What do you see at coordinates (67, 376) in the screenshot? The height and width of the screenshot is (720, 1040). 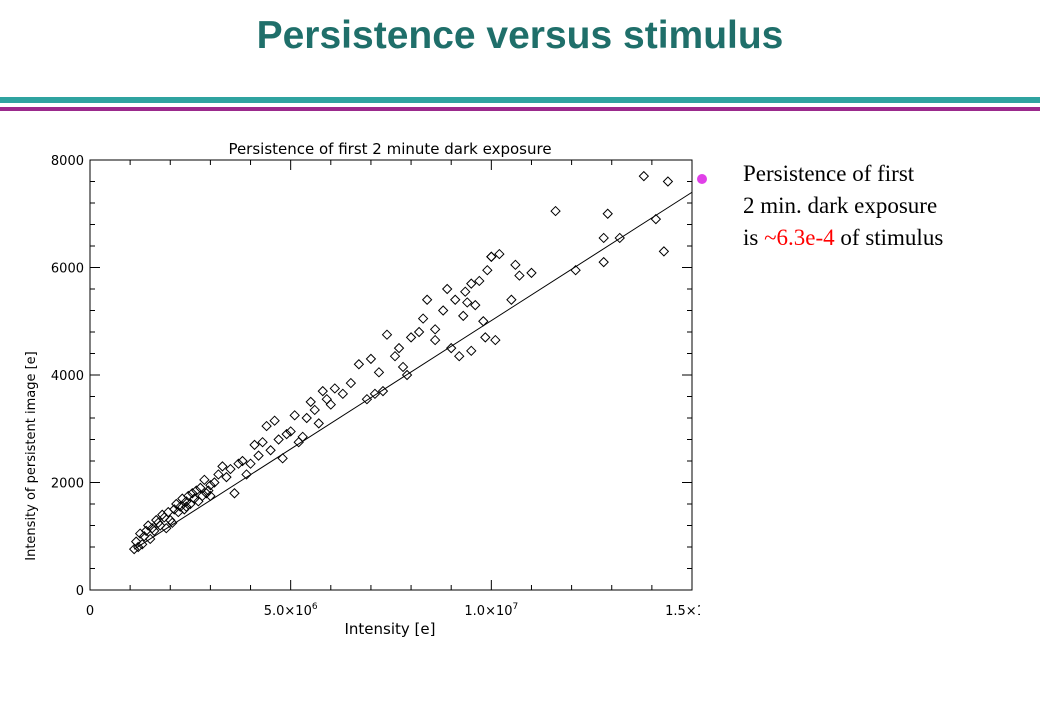 I see `y-tick-label: 4000` at bounding box center [67, 376].